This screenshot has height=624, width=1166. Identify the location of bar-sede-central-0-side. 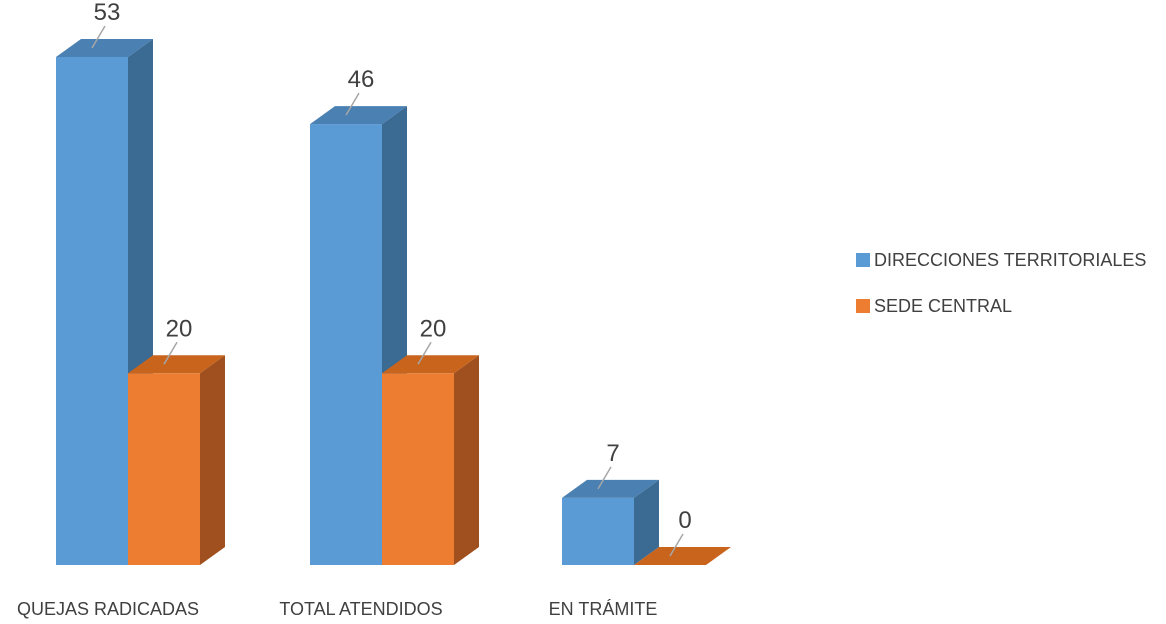
(212, 460).